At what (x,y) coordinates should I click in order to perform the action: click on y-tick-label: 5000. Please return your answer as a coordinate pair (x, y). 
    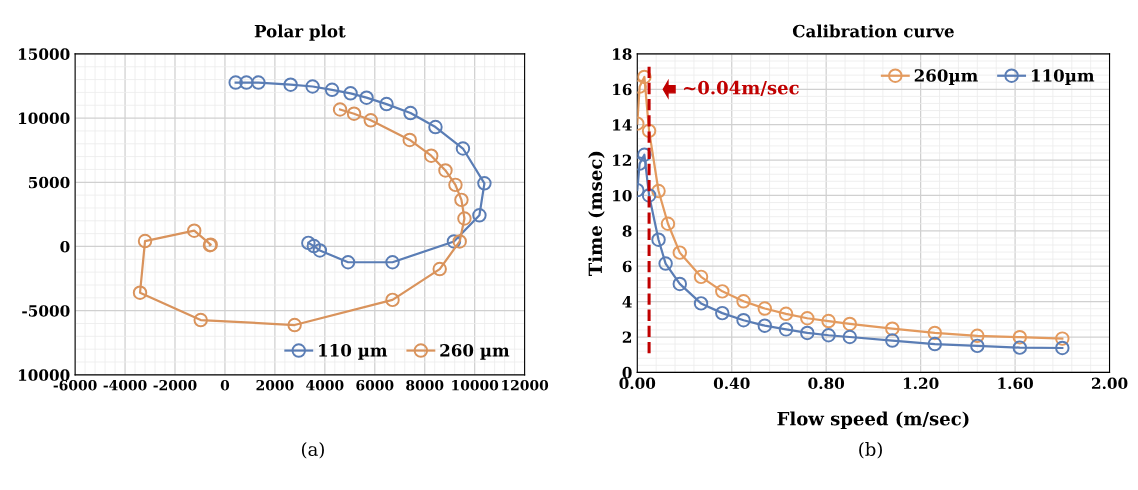
    Looking at the image, I should click on (49, 182).